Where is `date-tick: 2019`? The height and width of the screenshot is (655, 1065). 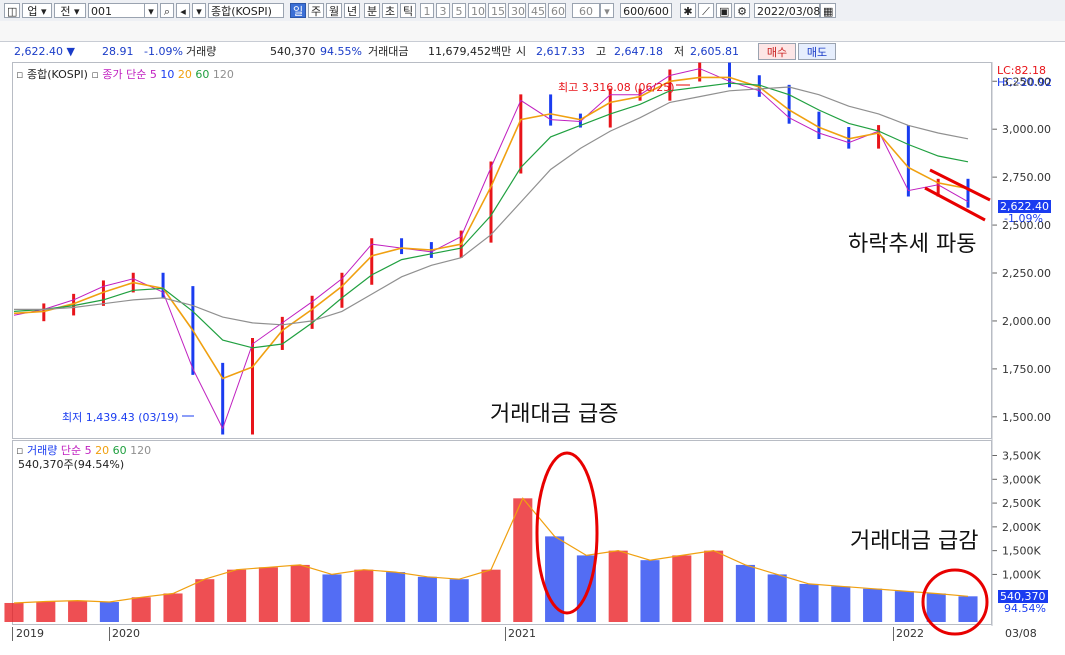 date-tick: 2019 is located at coordinates (30, 633).